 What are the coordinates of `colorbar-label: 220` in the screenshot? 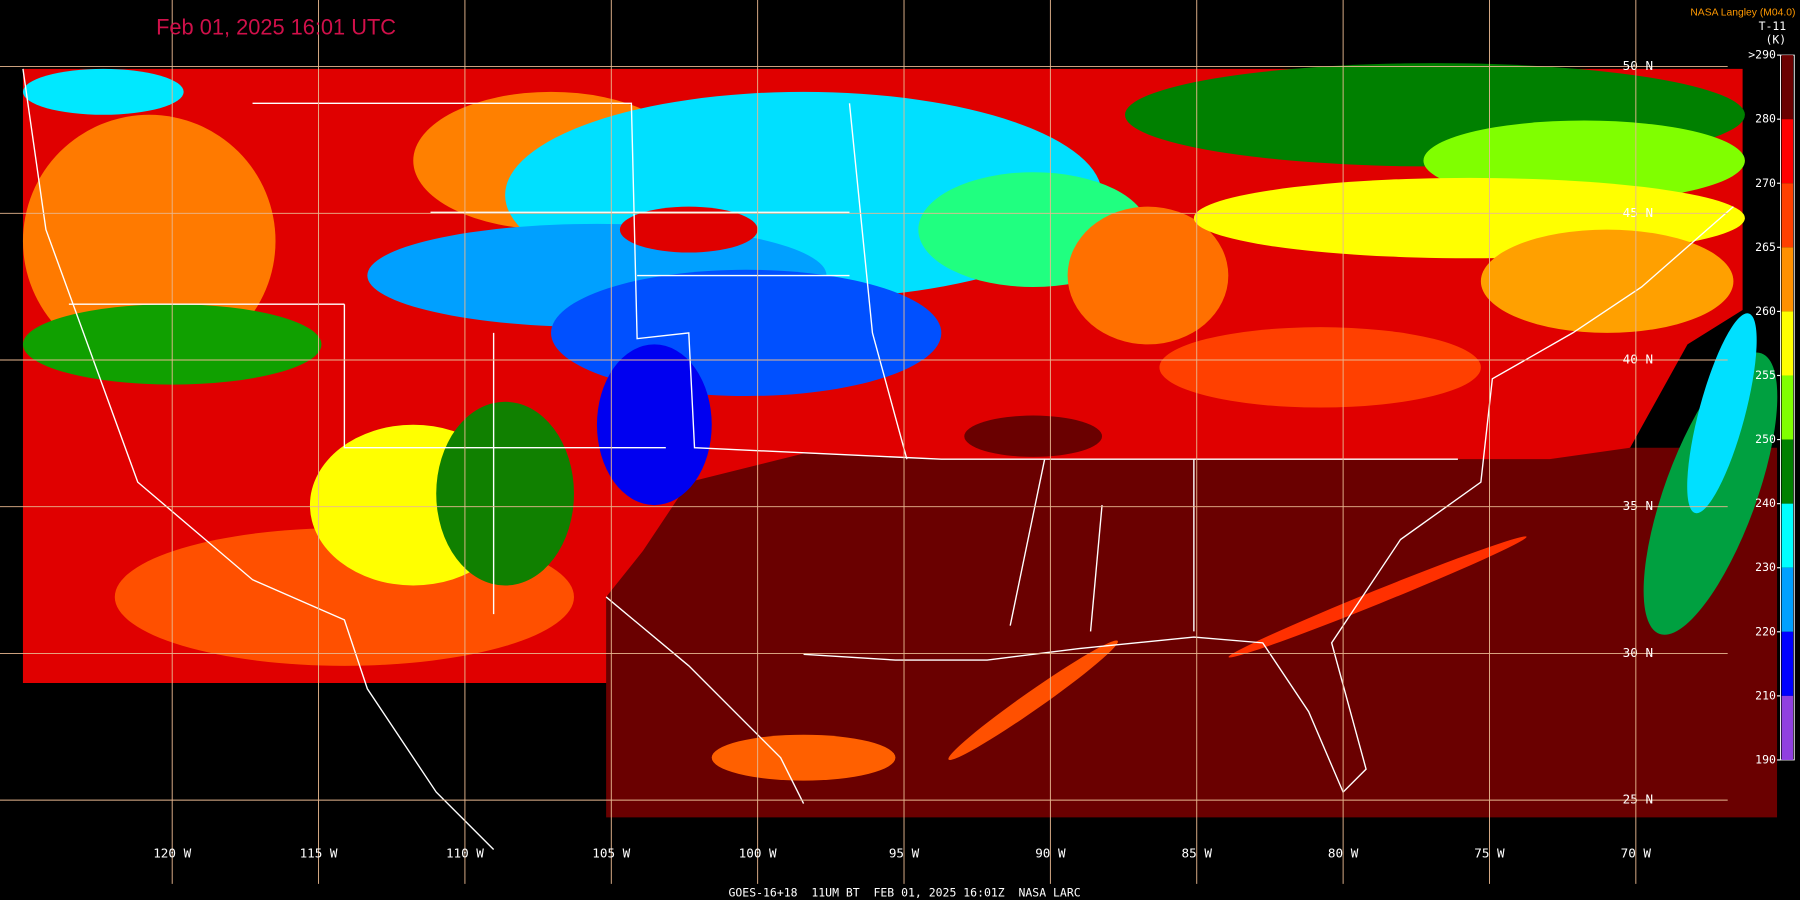 It's located at (1765, 631).